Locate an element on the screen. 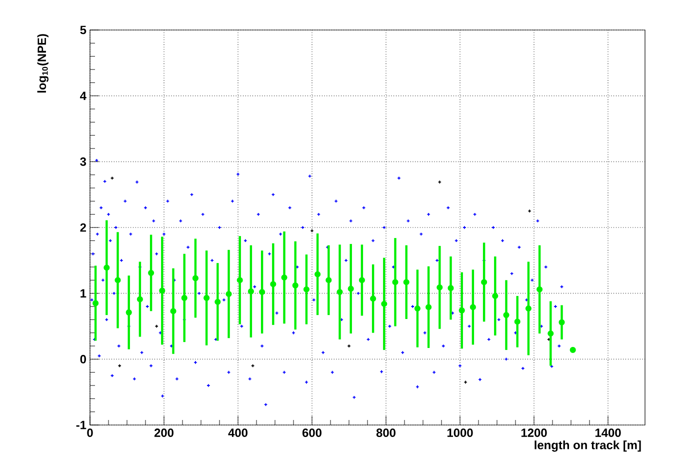  y-tick-label: 3 is located at coordinates (83, 161).